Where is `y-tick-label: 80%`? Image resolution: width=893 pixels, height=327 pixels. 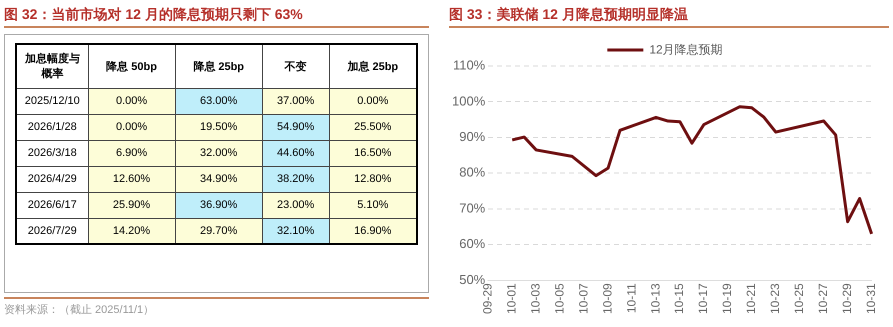
y-tick-label: 80% is located at coordinates (472, 172).